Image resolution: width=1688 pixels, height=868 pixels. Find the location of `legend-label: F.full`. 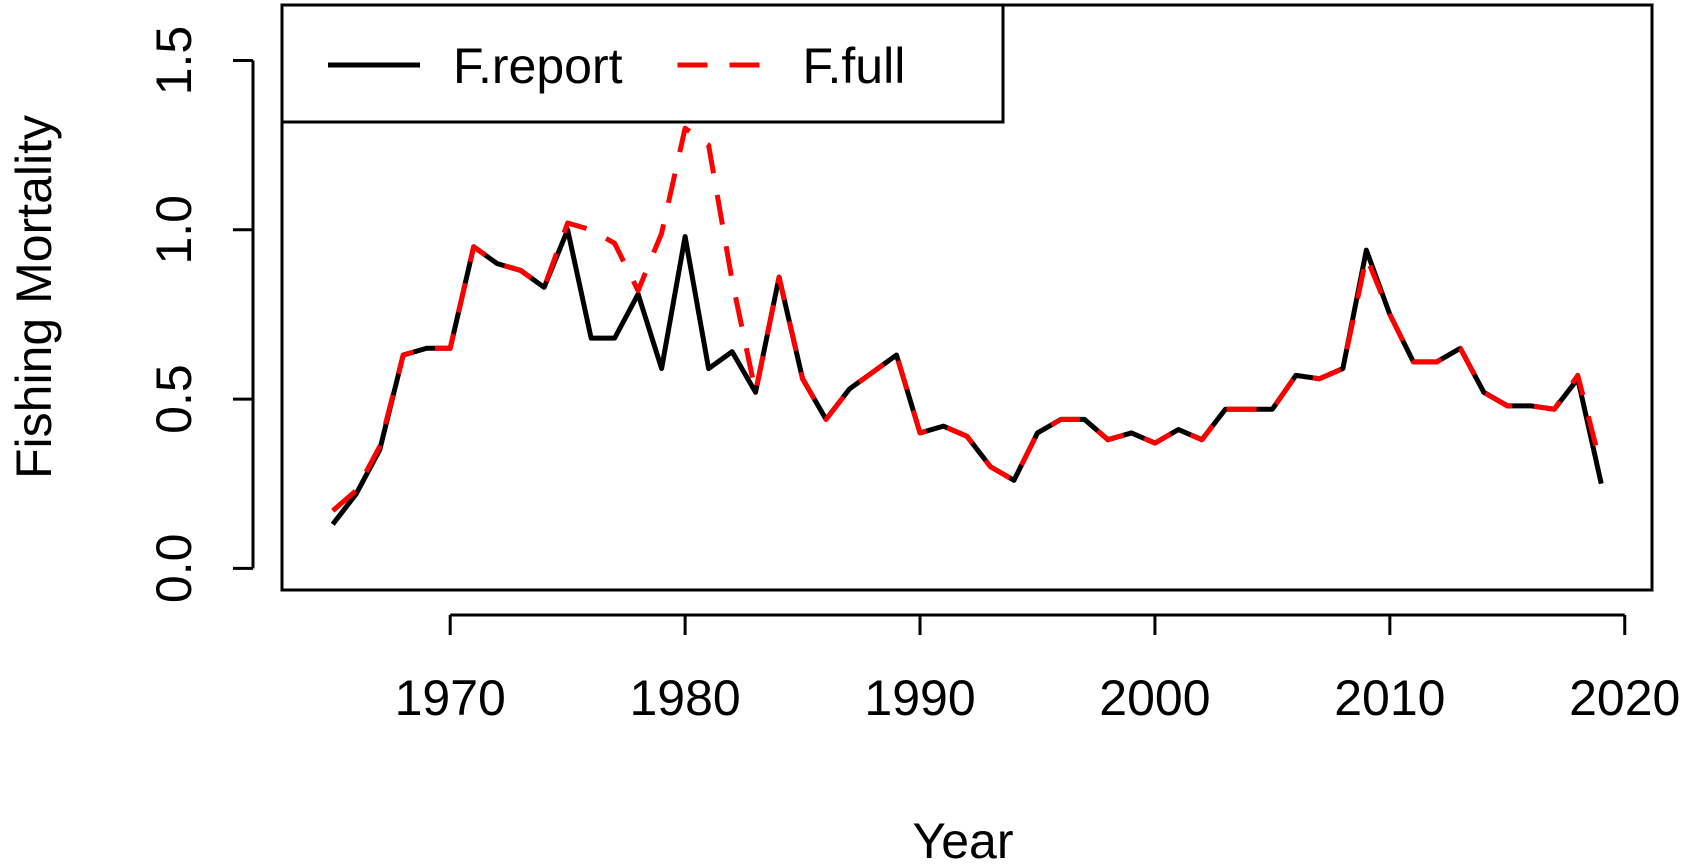

legend-label: F.full is located at coordinates (854, 66).